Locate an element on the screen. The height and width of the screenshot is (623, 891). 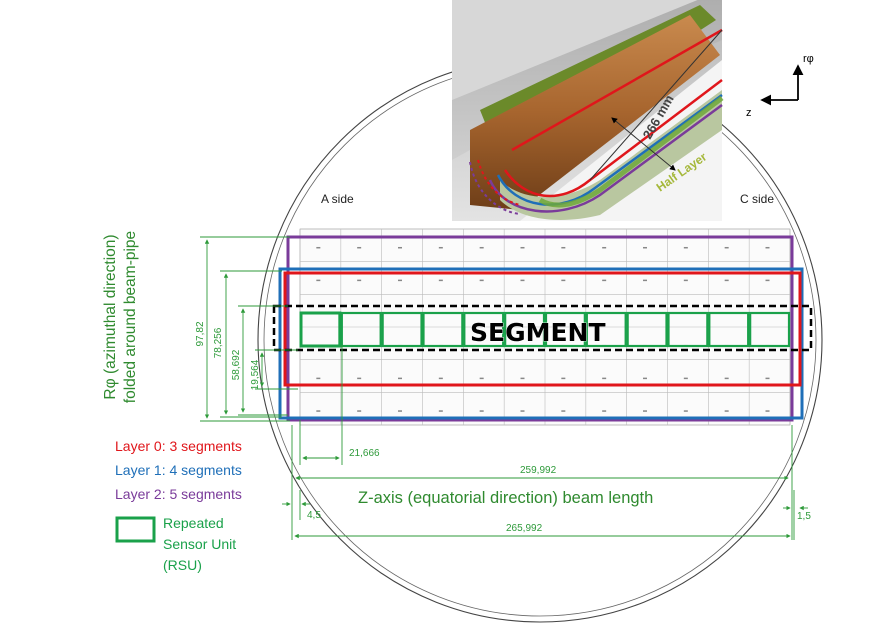
c-side-label: C side is located at coordinates (757, 199).